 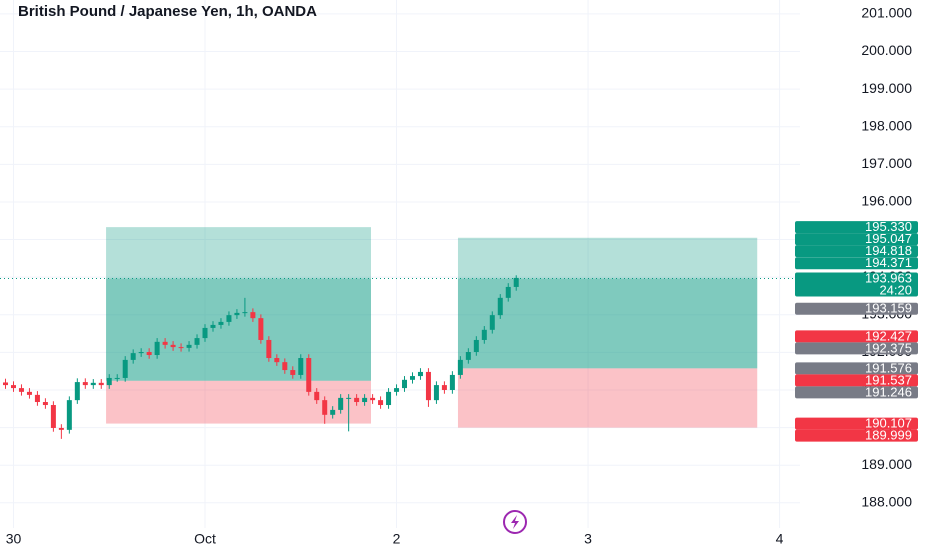 I want to click on x-tick-label: 2, so click(x=397, y=539).